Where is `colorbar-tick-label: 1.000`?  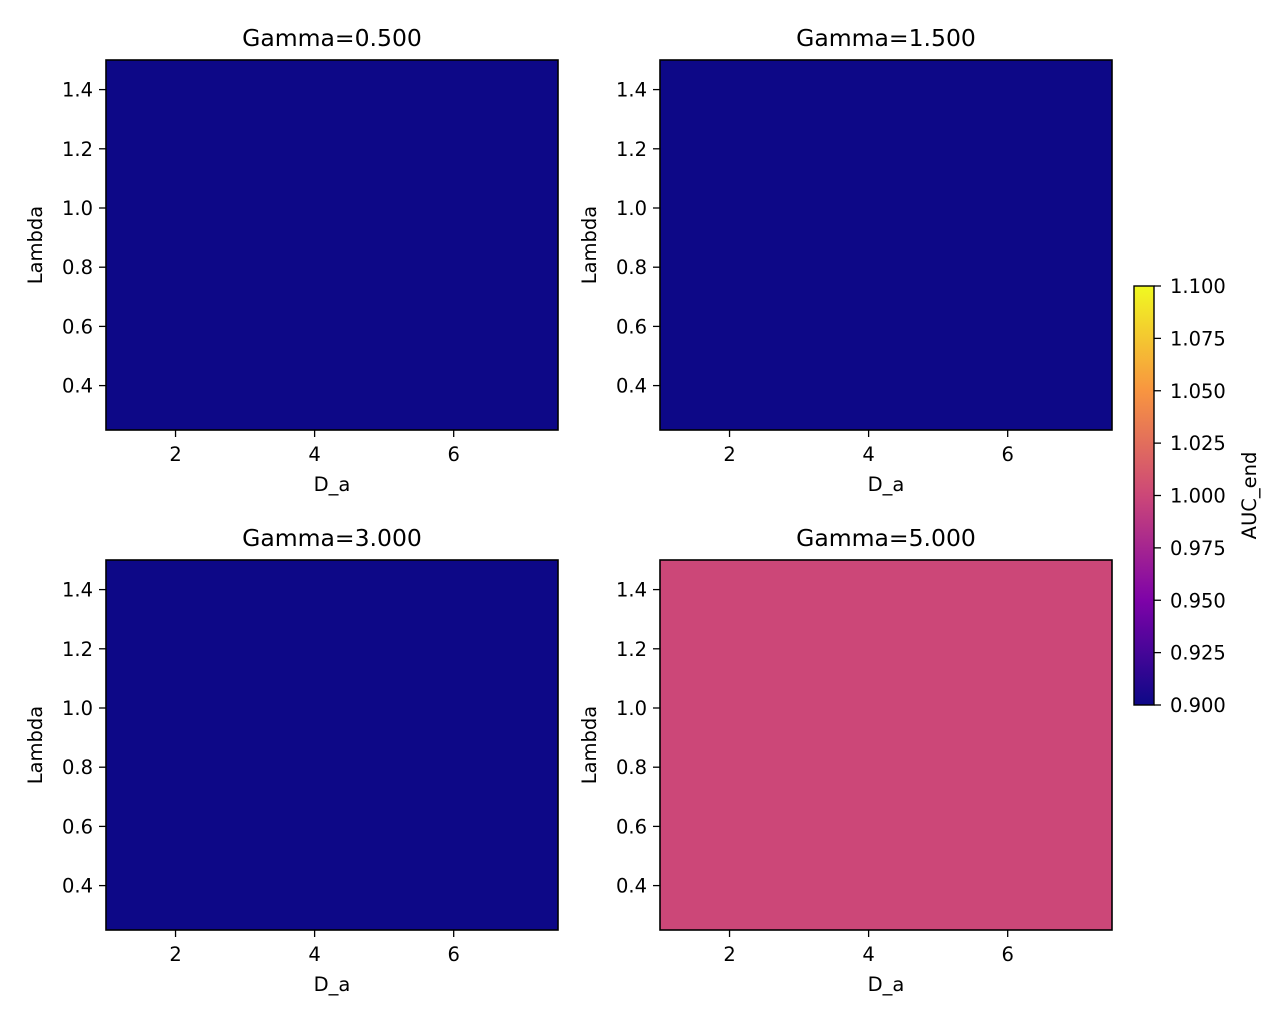 colorbar-tick-label: 1.000 is located at coordinates (1198, 496).